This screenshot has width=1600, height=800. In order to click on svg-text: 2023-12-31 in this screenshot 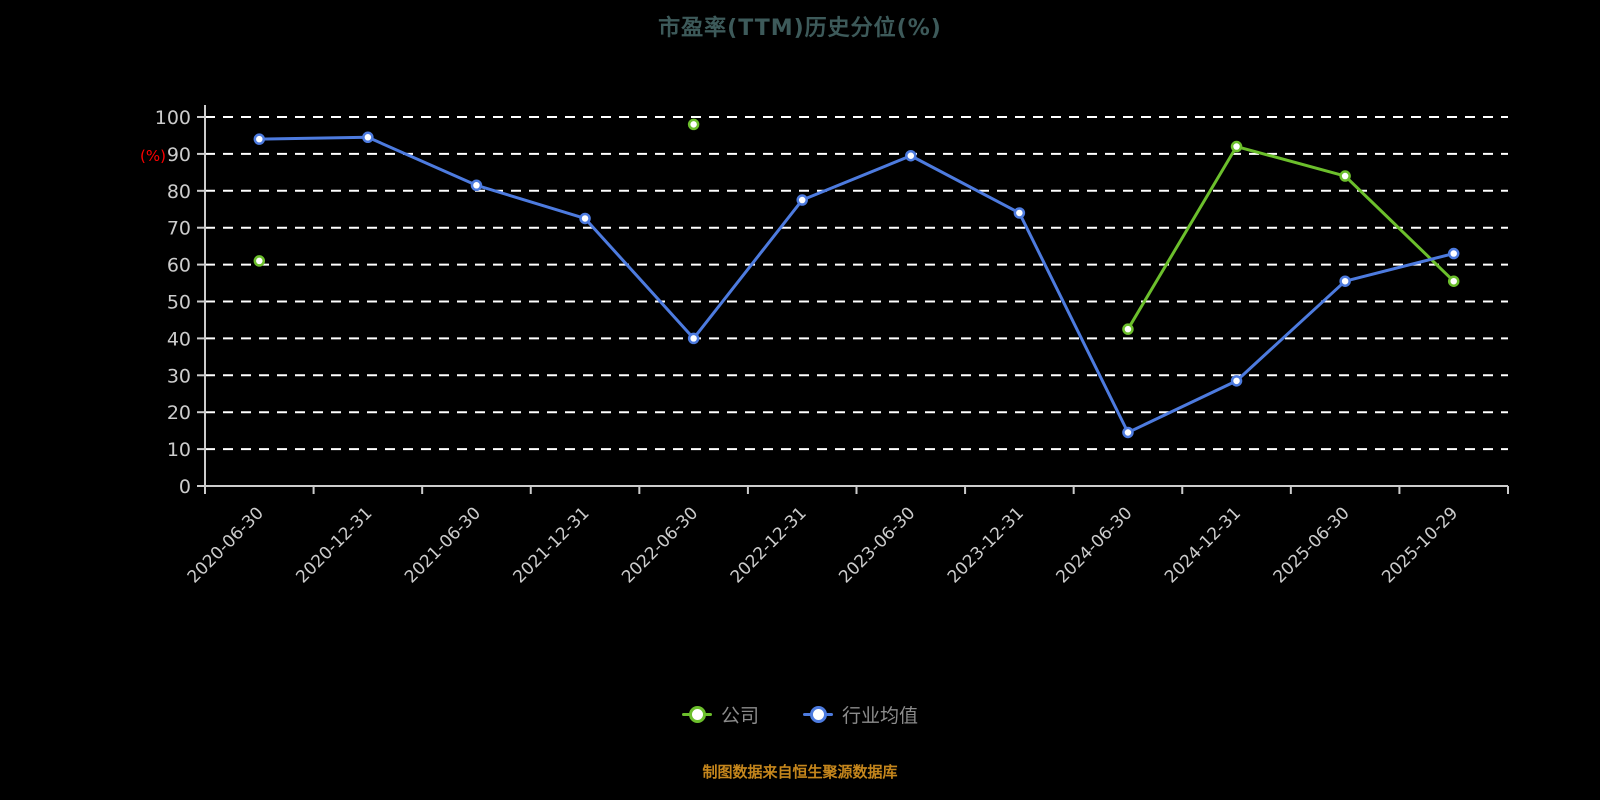, I will do `click(986, 545)`.